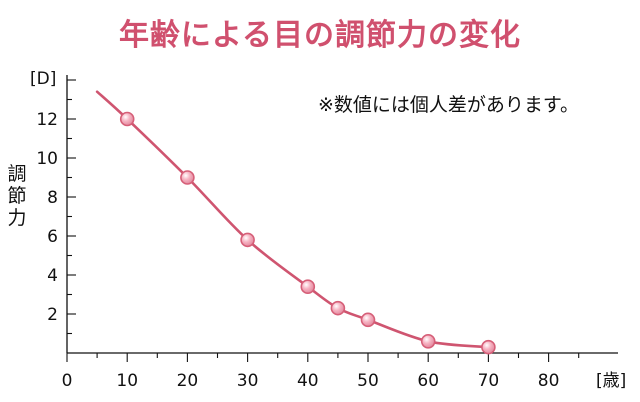  I want to click on x-tick-label: 10, so click(127, 381).